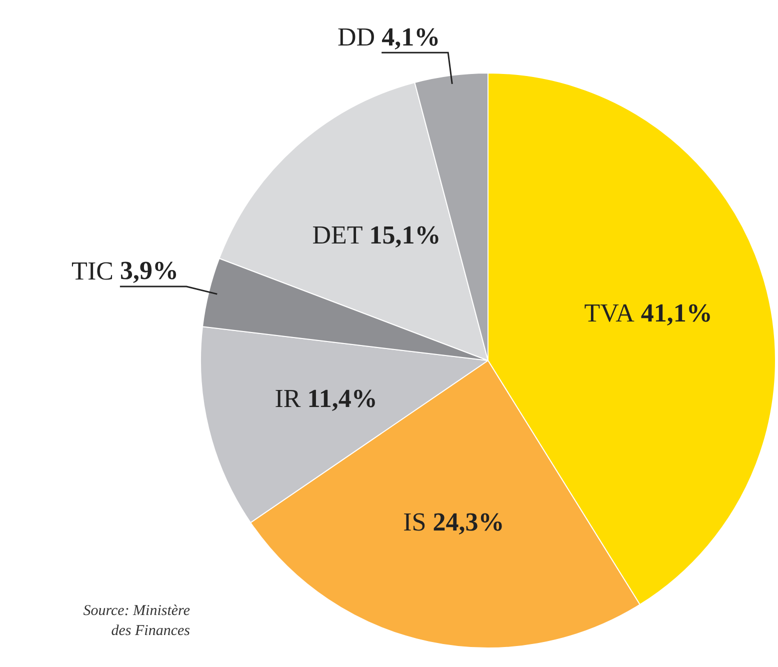  I want to click on slice-label: TVA, so click(609, 313).